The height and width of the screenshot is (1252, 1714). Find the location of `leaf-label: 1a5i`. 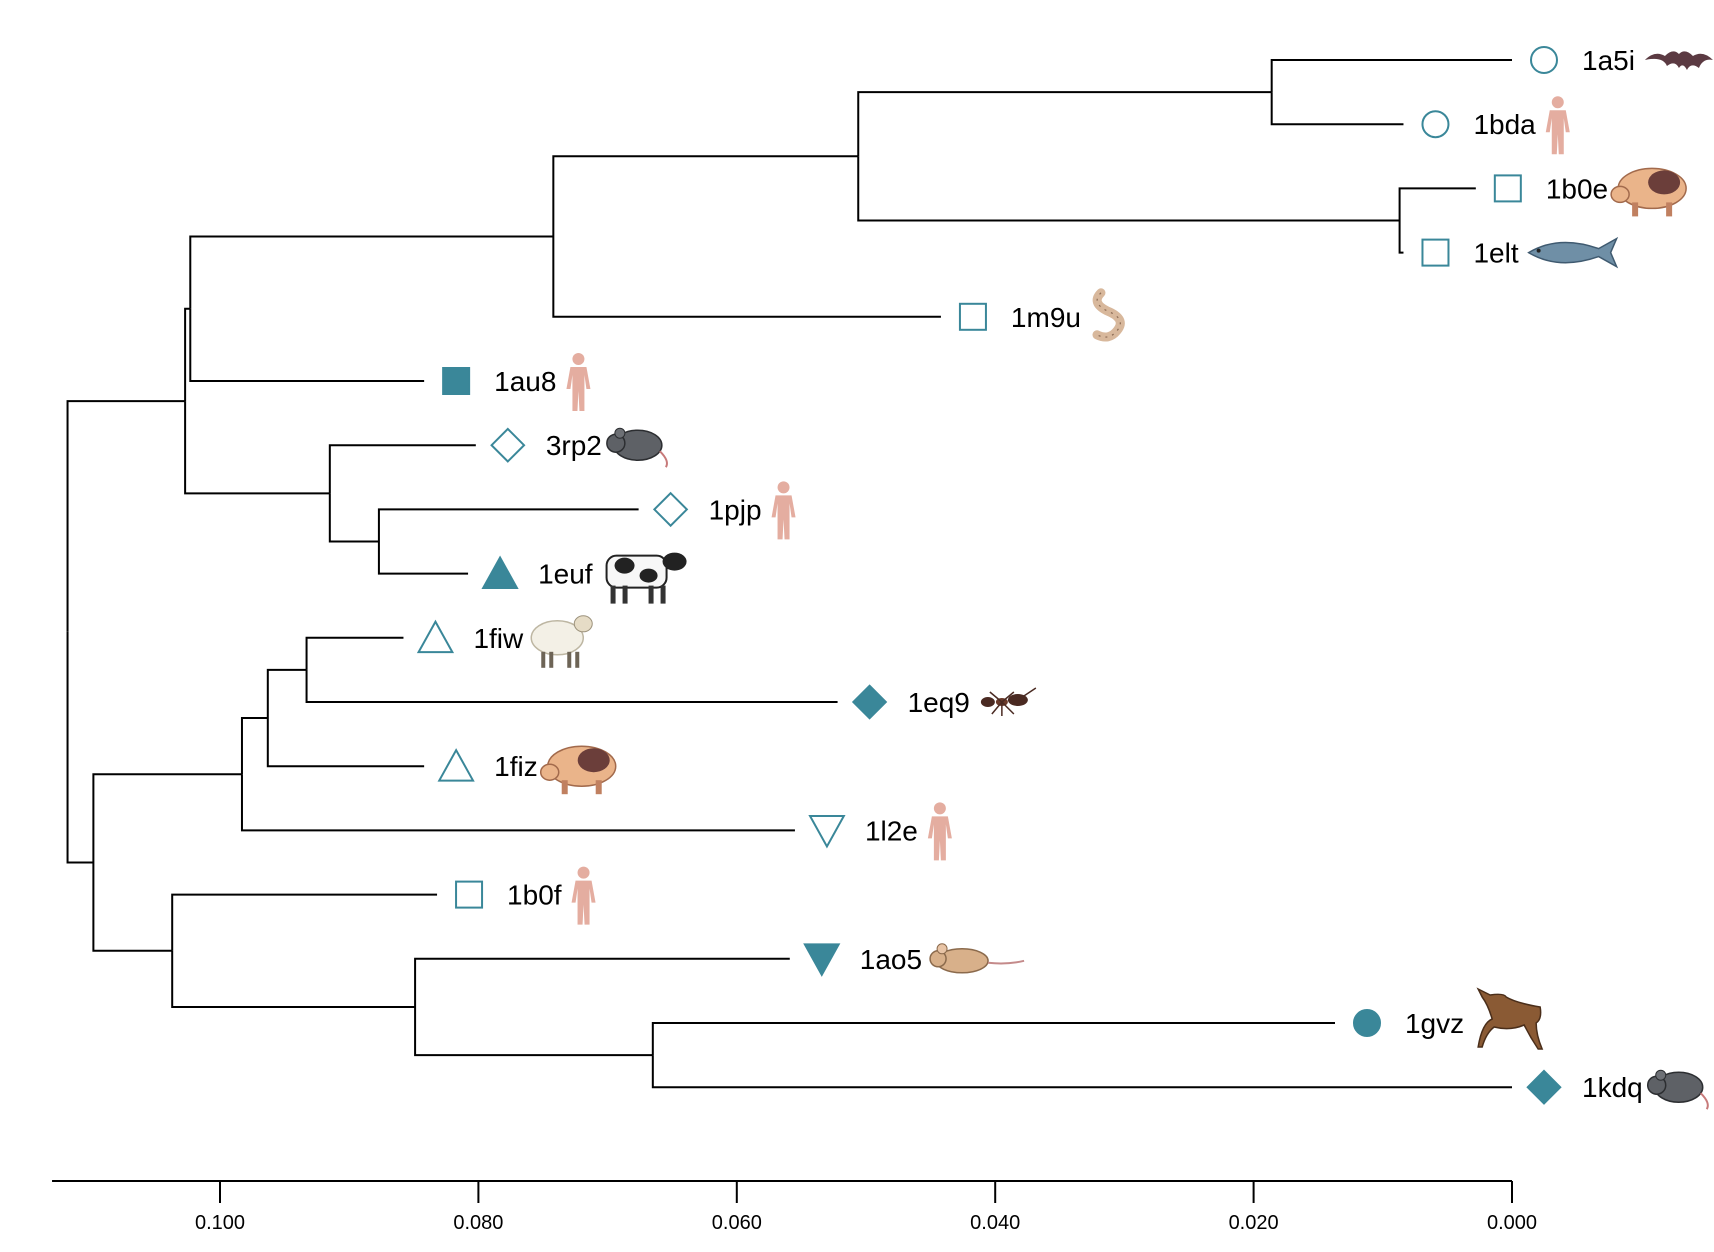

leaf-label: 1a5i is located at coordinates (1608, 60).